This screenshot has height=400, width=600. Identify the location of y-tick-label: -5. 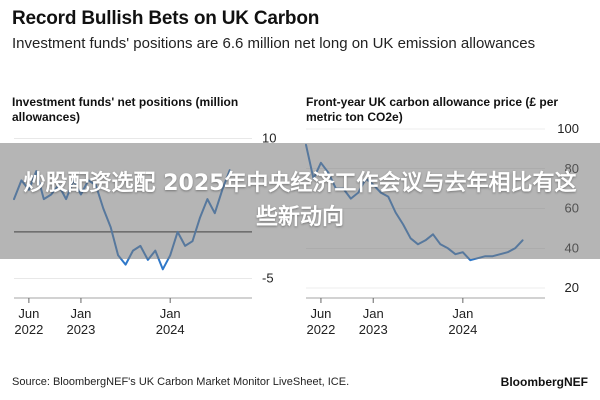
(268, 278).